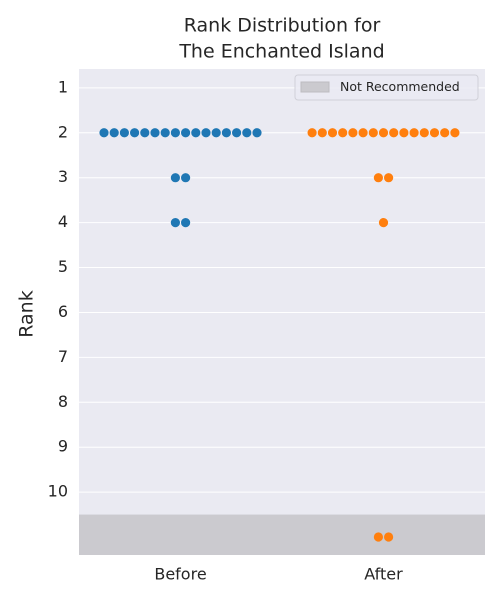 This screenshot has height=600, width=500. What do you see at coordinates (63, 266) in the screenshot?
I see `y-tick-label: 5` at bounding box center [63, 266].